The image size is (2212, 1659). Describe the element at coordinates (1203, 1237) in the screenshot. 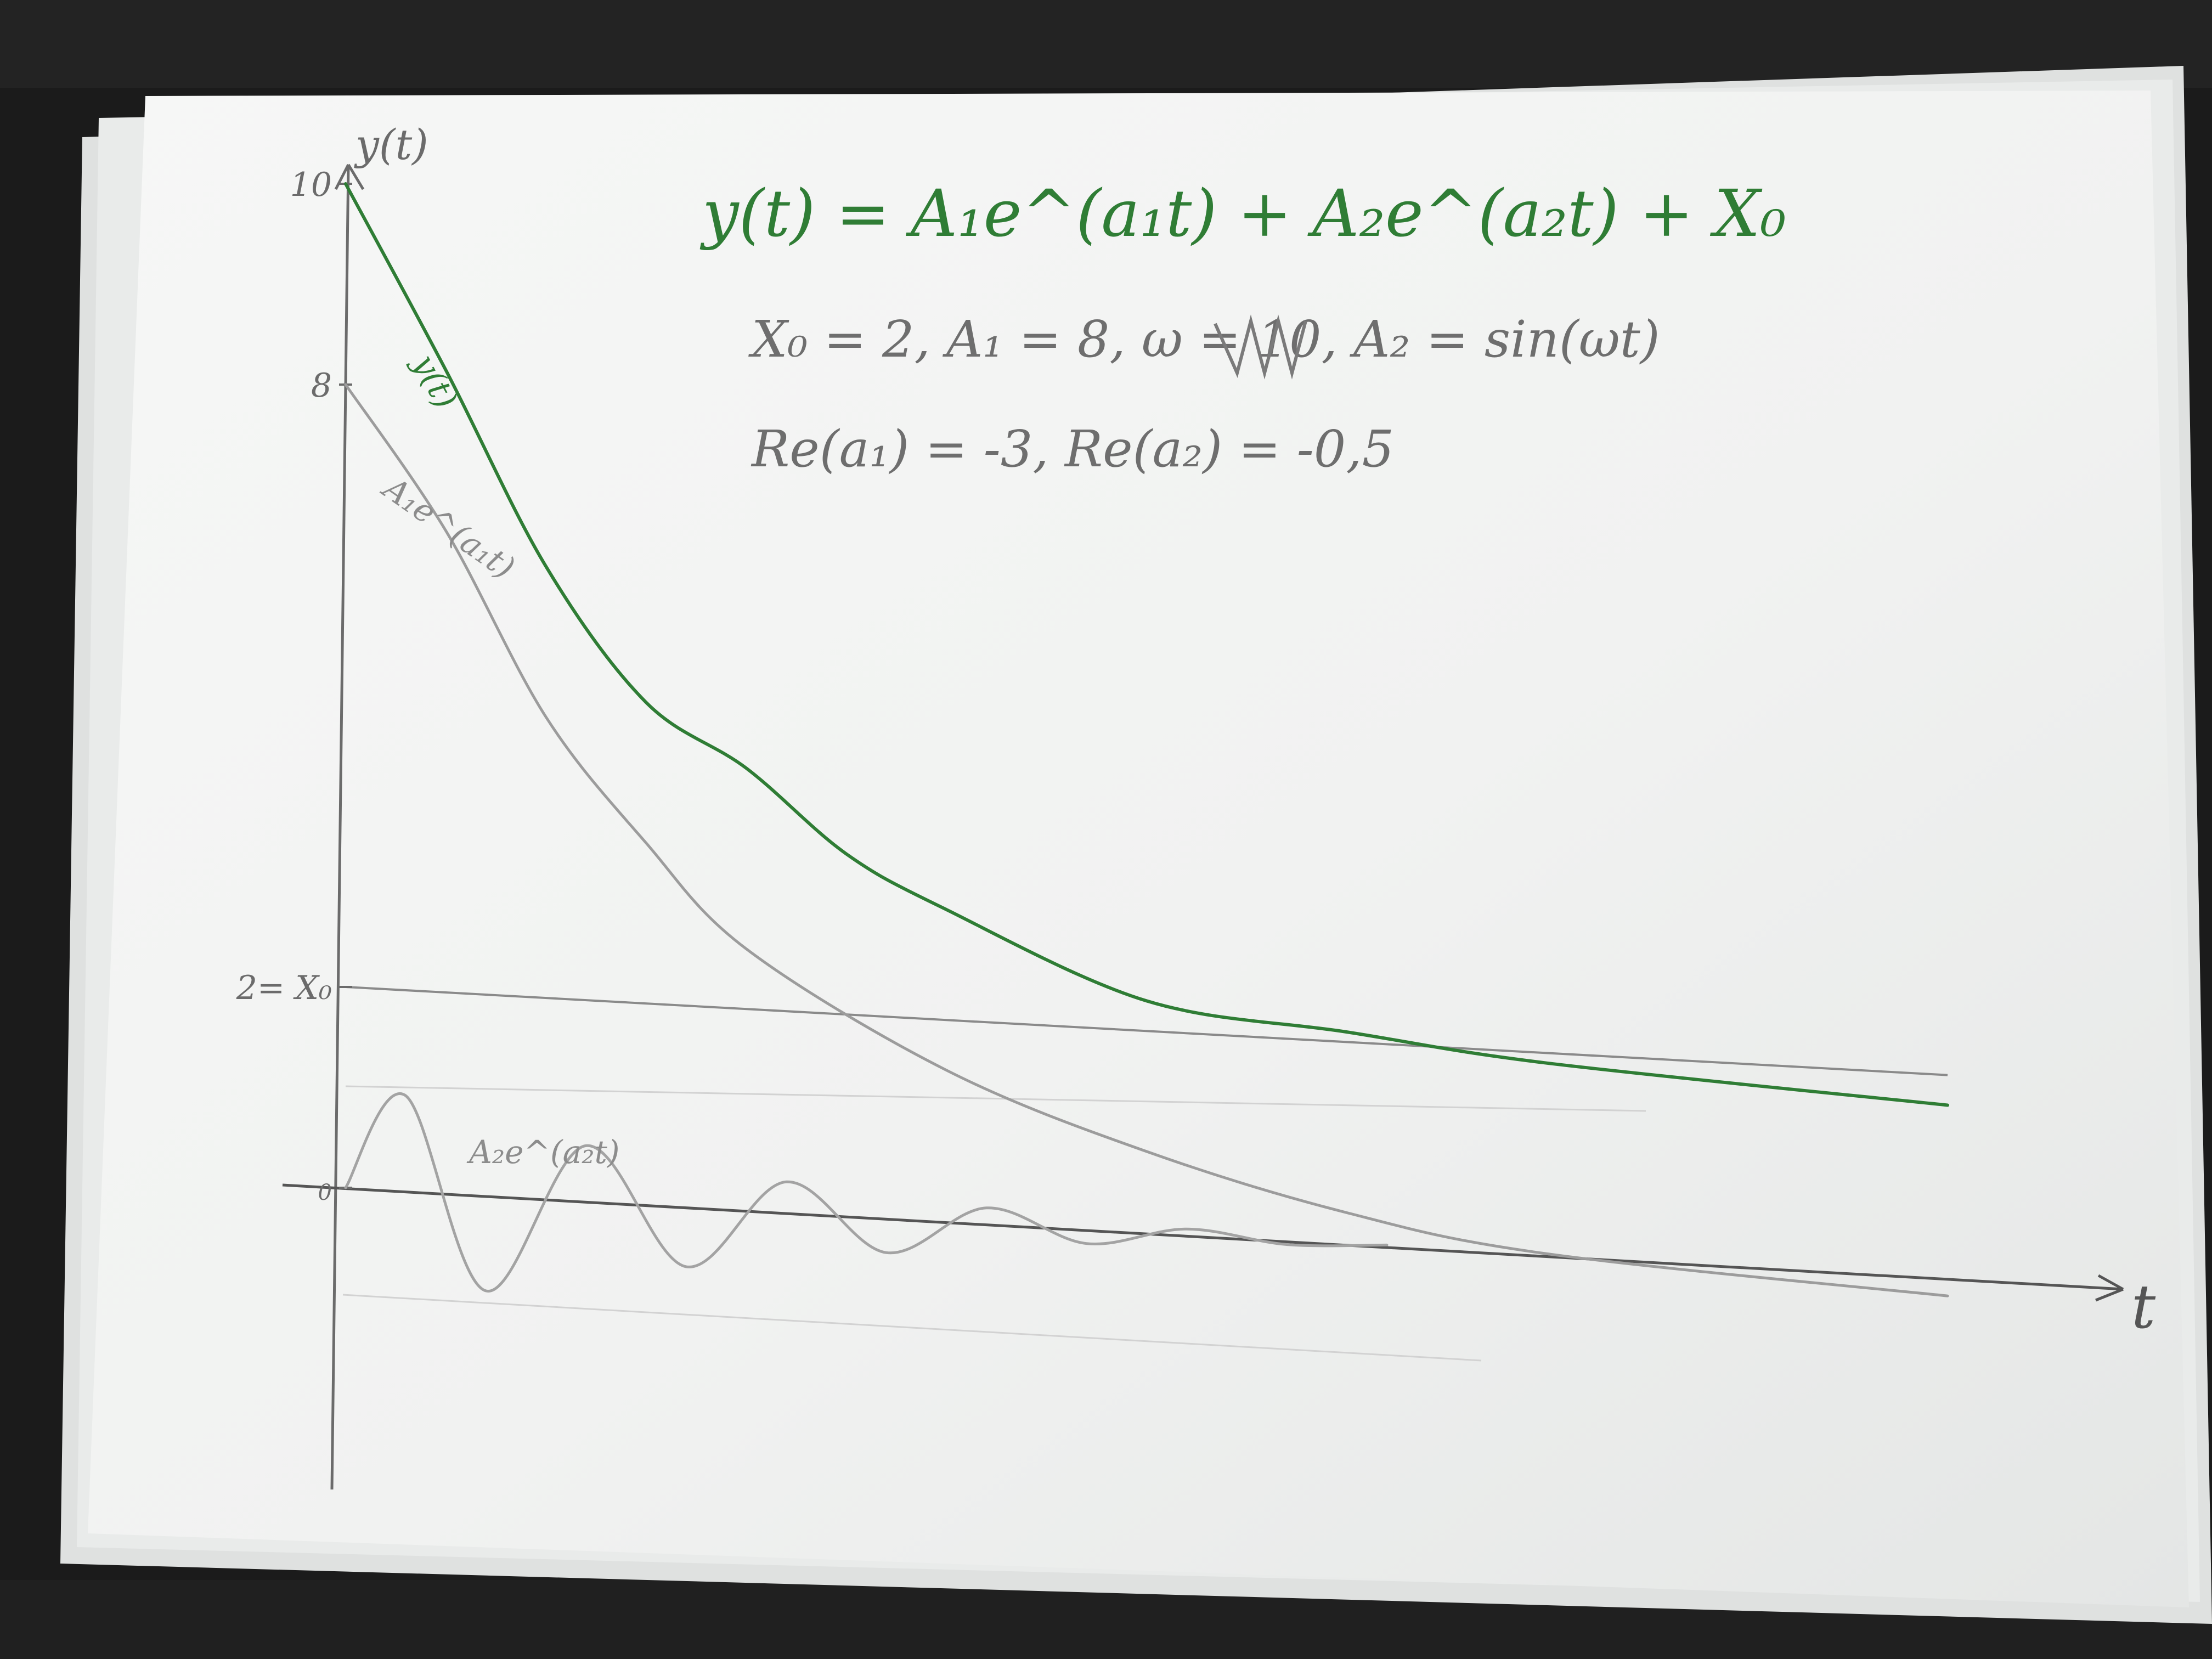

I see `x-axis` at that location.